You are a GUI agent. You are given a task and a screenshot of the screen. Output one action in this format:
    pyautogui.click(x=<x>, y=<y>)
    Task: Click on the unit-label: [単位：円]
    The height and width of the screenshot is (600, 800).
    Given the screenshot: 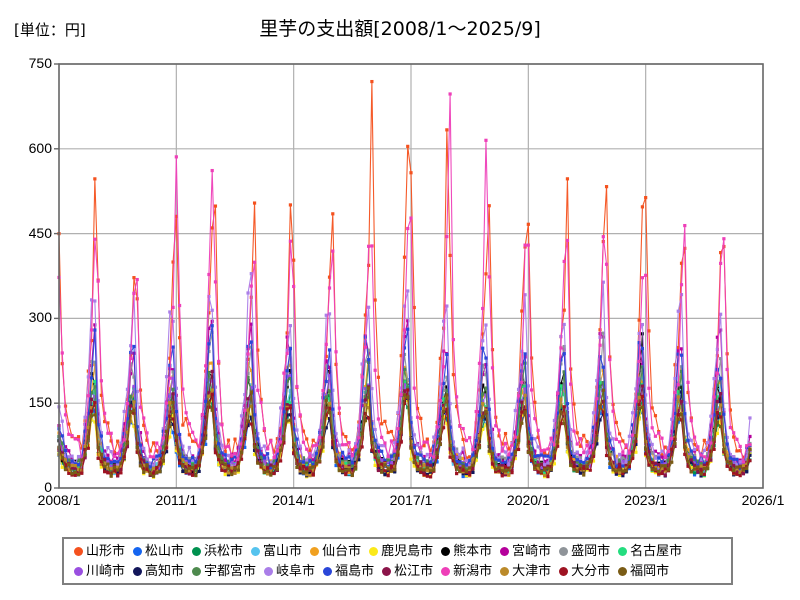 What is the action you would take?
    pyautogui.click(x=50, y=30)
    